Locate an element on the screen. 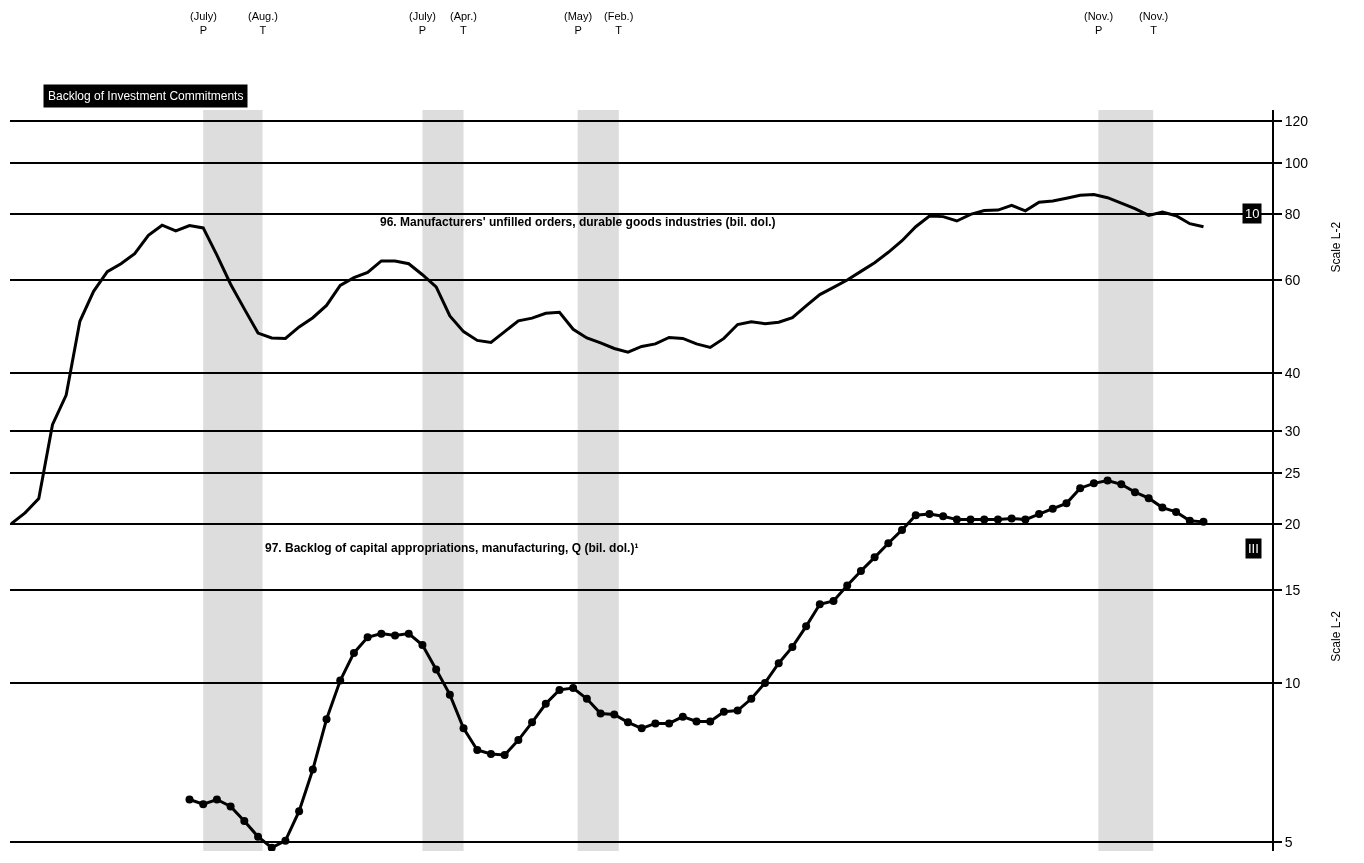  text: 97. Backlog of capital appropriations, manufacturing, Q (bil. dol.)¹ is located at coordinates (452, 548).